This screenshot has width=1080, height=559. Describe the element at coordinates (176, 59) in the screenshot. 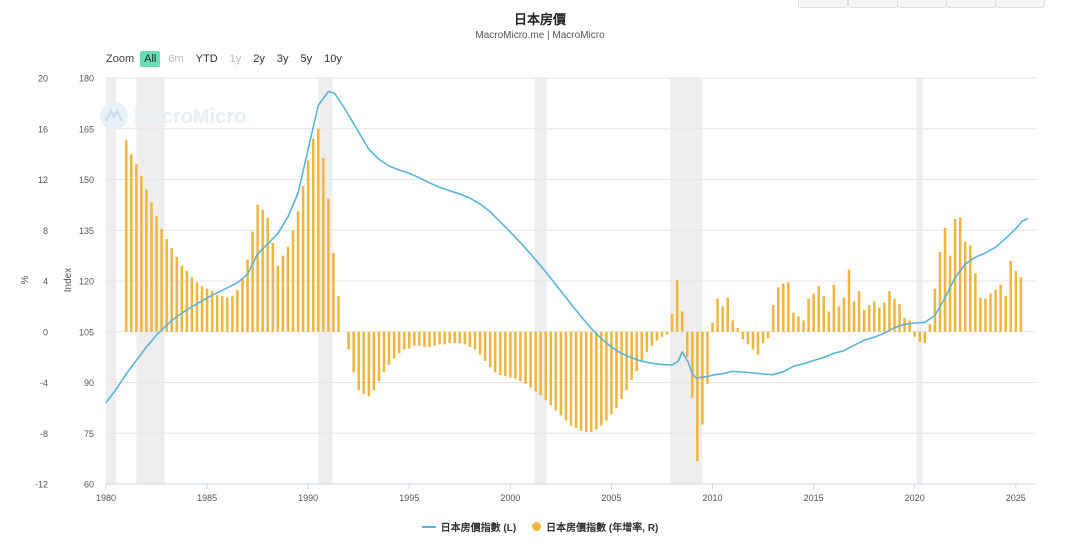

I see `zoom-6m-button: 6m` at that location.